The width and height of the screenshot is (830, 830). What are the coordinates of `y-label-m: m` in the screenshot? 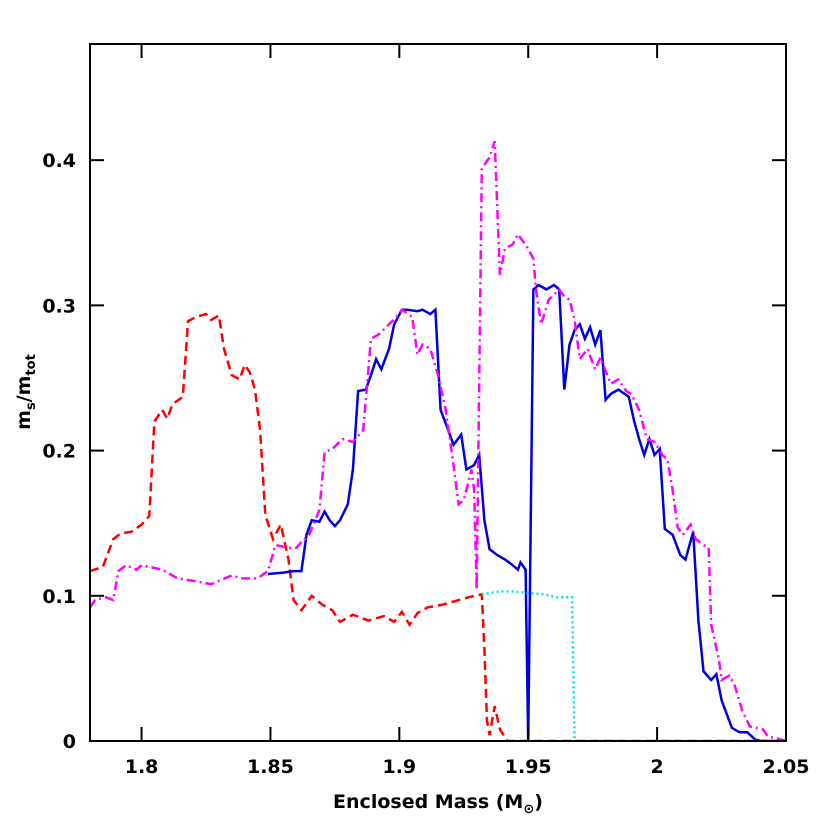 It's located at (24, 420).